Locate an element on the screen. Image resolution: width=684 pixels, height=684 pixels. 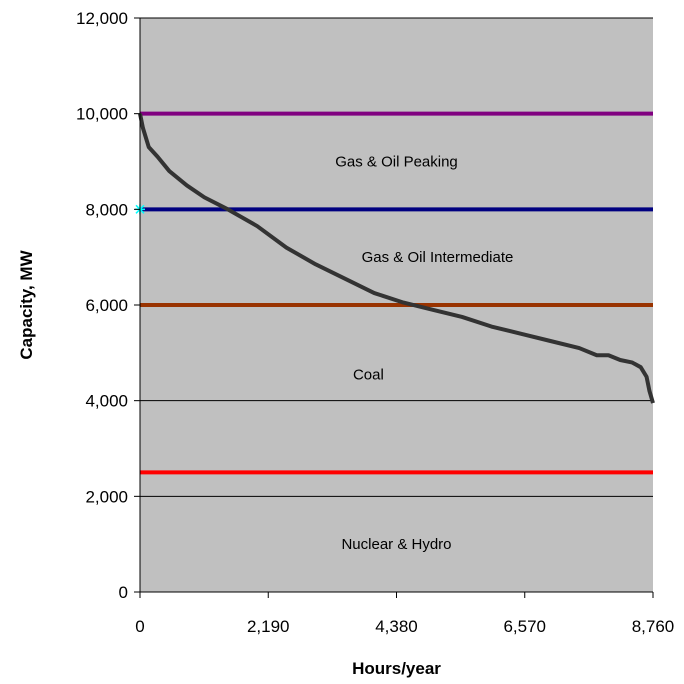
y-axis-title: Capacity, MW is located at coordinates (26, 304).